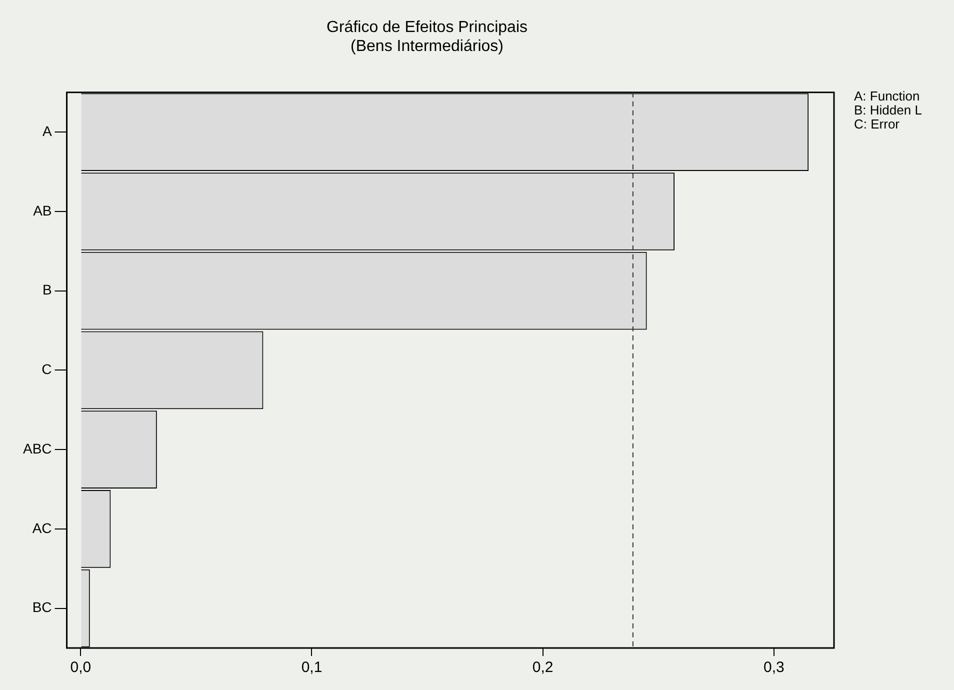 This screenshot has width=954, height=690. What do you see at coordinates (47, 130) in the screenshot?
I see `y-tick-label: A` at bounding box center [47, 130].